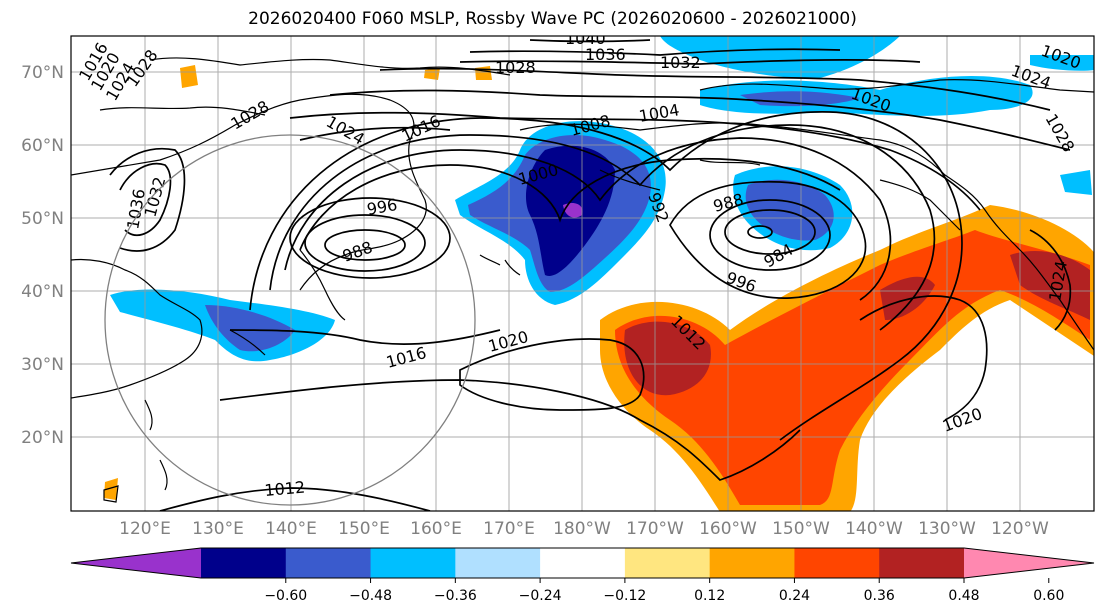 This screenshot has width=1105, height=604. I want to click on isobar-1016-south, so click(510, 430).